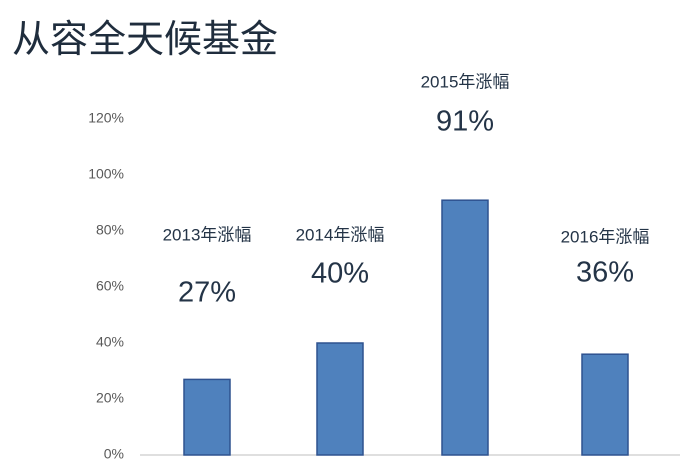  What do you see at coordinates (605, 273) in the screenshot?
I see `value-label: 36%` at bounding box center [605, 273].